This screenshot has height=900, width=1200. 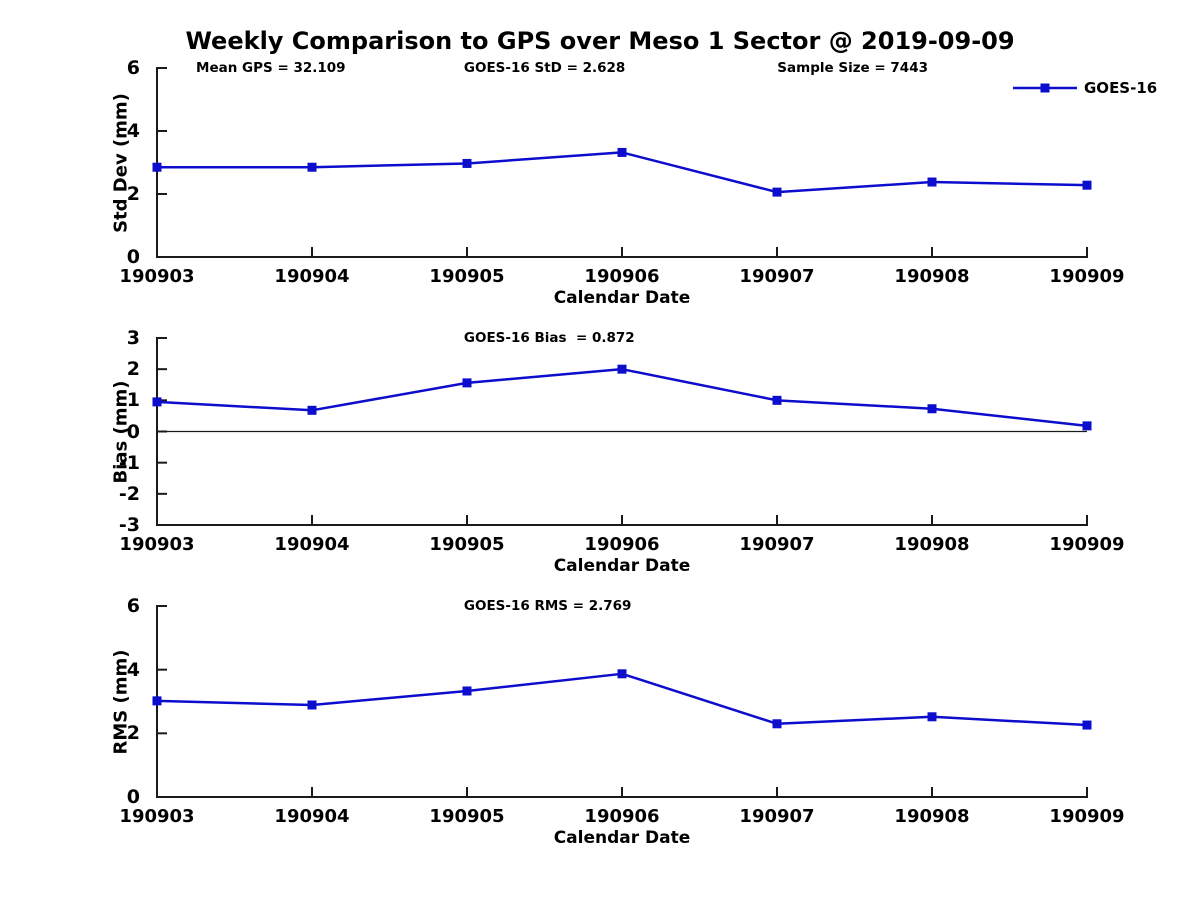 What do you see at coordinates (549, 338) in the screenshot?
I see `annotation: GOES-16 Bias = 0.872` at bounding box center [549, 338].